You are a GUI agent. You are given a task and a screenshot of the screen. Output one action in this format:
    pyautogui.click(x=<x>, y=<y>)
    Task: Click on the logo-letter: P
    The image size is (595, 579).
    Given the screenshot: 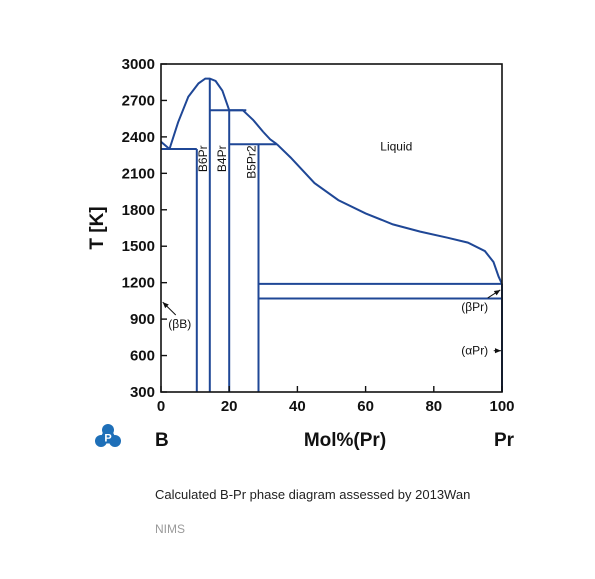 What is the action you would take?
    pyautogui.click(x=107, y=439)
    